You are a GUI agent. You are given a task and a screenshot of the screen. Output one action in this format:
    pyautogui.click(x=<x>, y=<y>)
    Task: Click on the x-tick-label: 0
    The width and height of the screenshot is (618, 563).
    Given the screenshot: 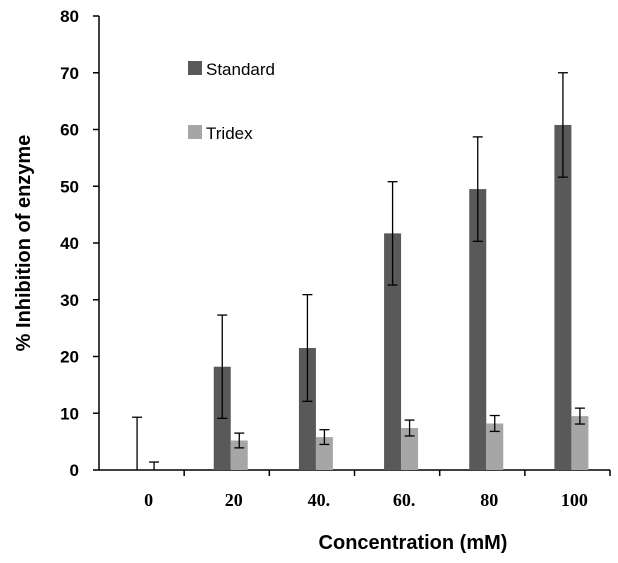 What is the action you would take?
    pyautogui.click(x=148, y=500)
    